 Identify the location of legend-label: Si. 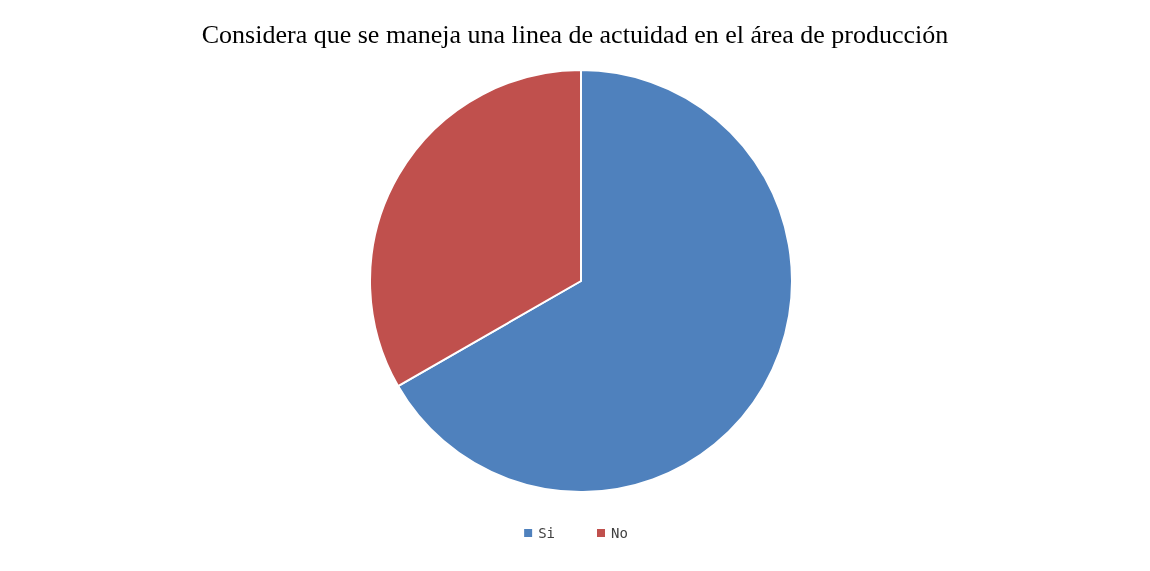
(546, 533).